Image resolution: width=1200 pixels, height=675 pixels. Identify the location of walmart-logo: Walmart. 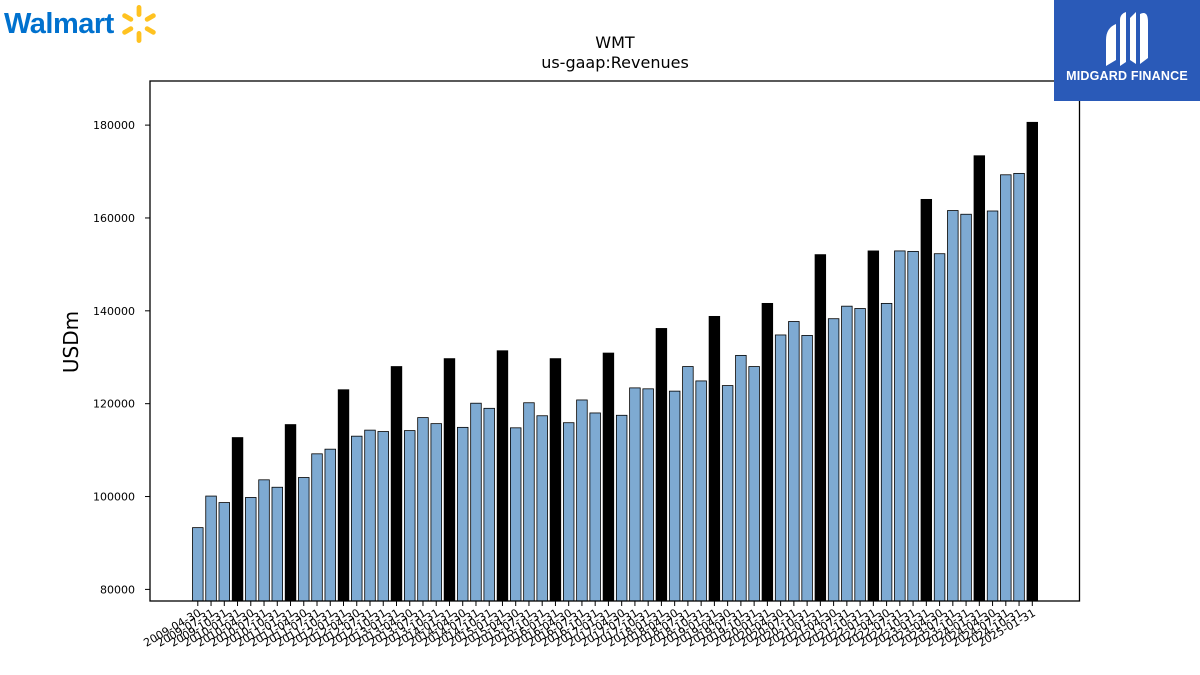
(82, 24).